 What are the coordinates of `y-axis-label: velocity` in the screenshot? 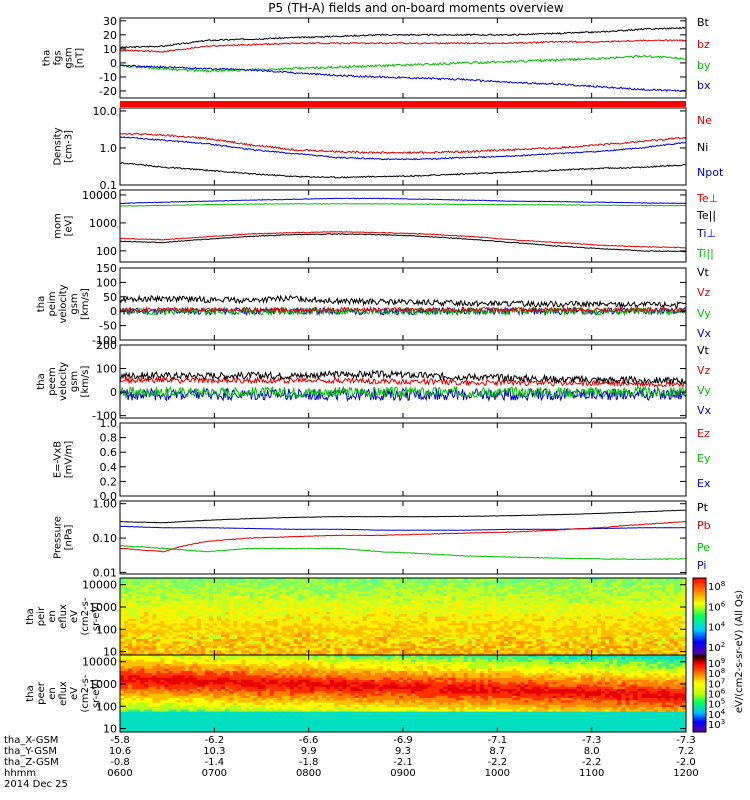 It's located at (63, 381).